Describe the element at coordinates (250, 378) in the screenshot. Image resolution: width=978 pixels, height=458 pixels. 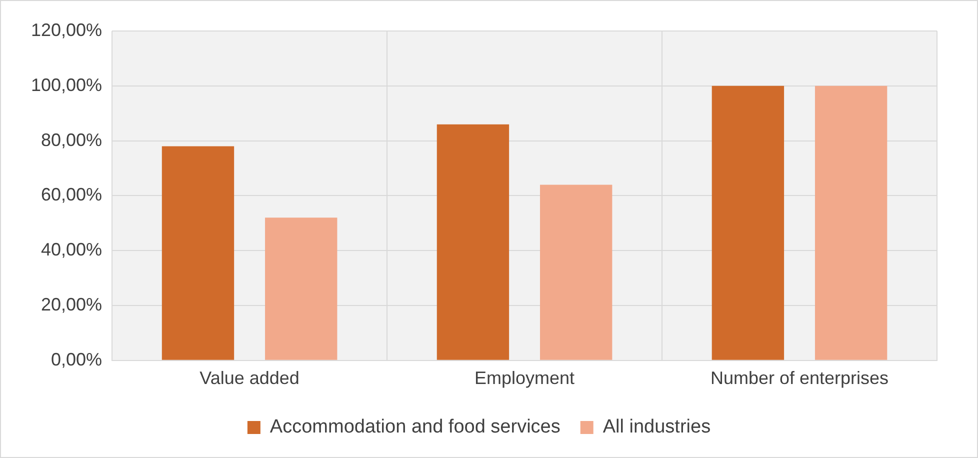
I see `x-tick-label: Value added` at that location.